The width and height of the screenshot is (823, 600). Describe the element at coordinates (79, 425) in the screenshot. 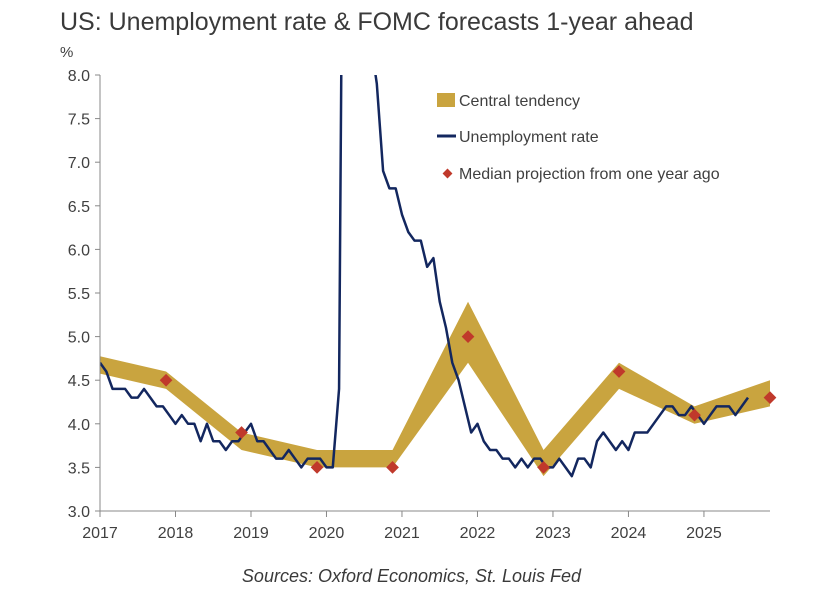

I see `y-tick-label: 4.0` at that location.